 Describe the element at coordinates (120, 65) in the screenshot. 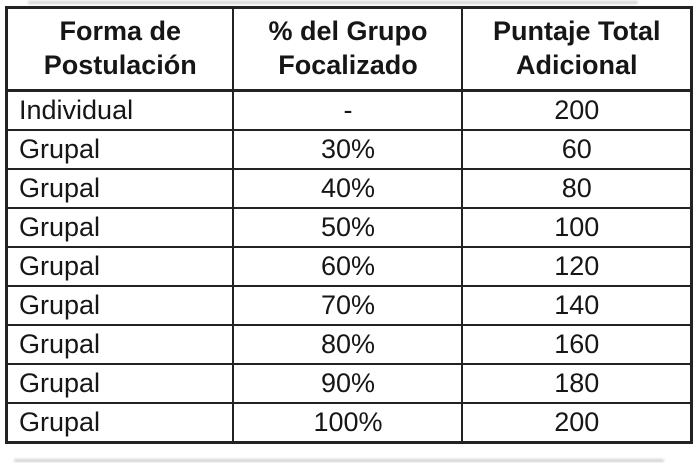

I see `header-line: Postulación` at that location.